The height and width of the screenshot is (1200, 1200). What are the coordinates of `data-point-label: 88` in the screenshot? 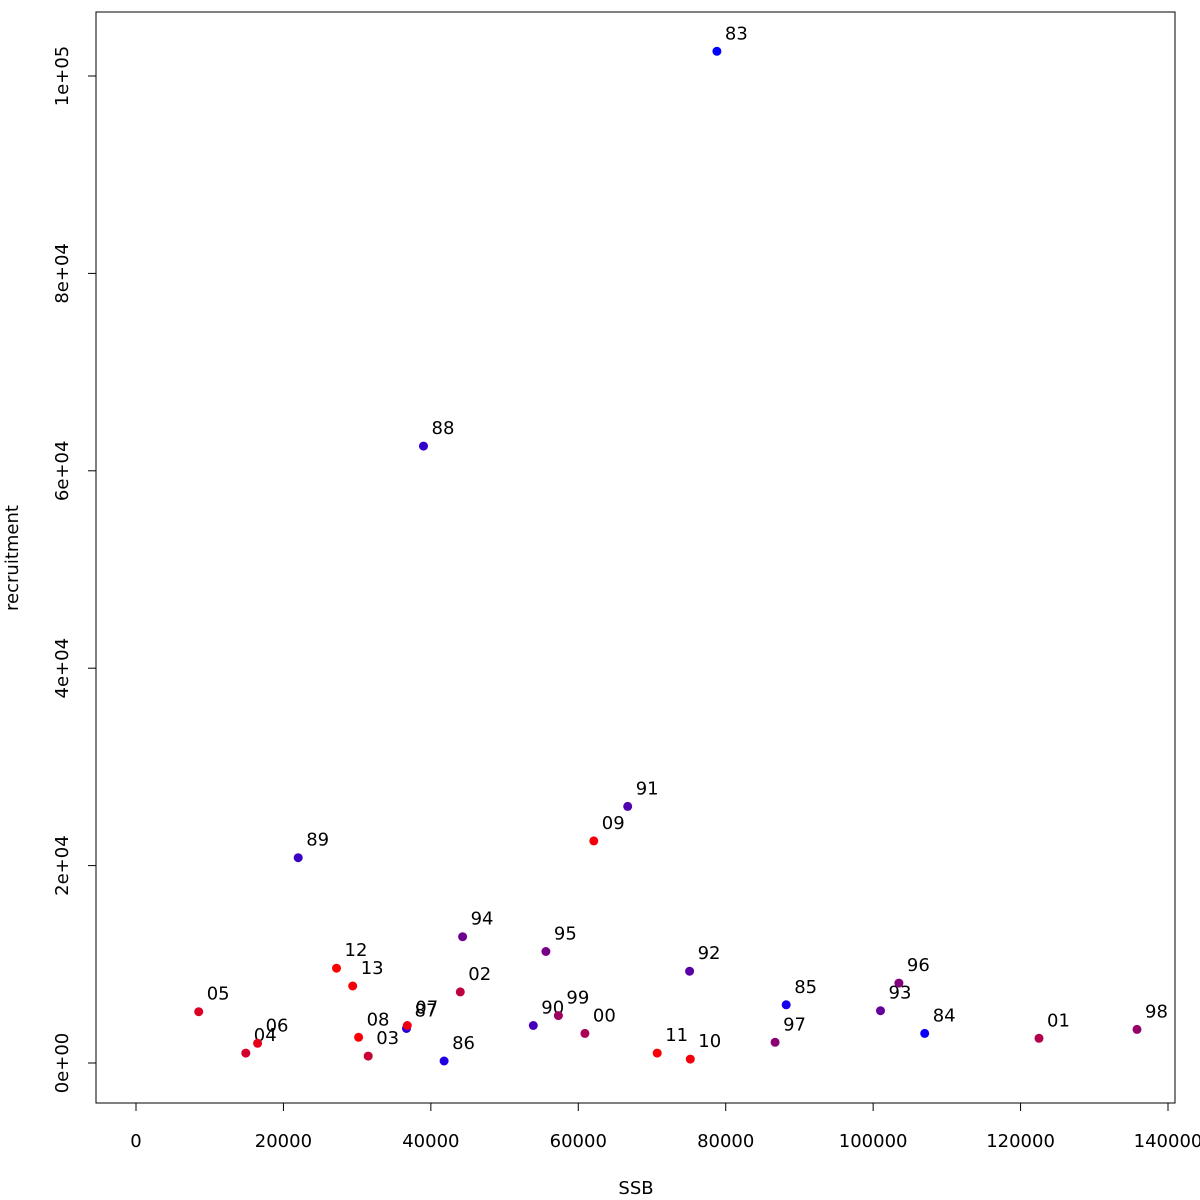 It's located at (443, 428).